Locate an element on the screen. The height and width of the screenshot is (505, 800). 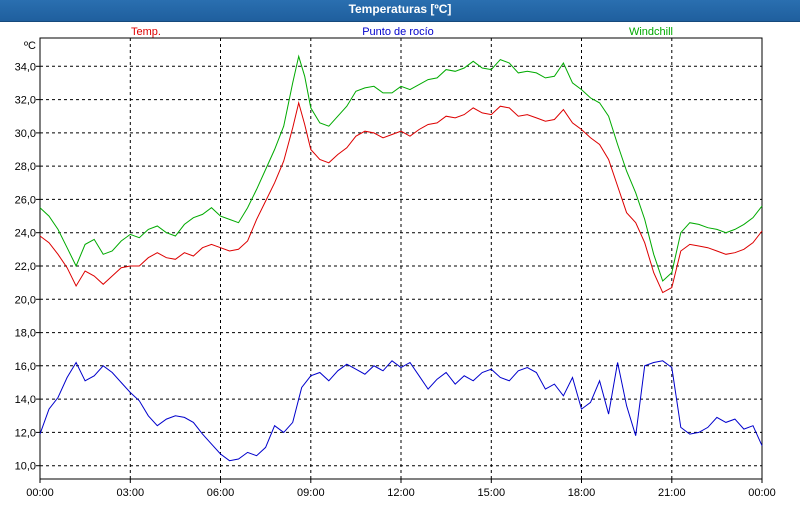
y-tick-label: 24,0 is located at coordinates (25, 234).